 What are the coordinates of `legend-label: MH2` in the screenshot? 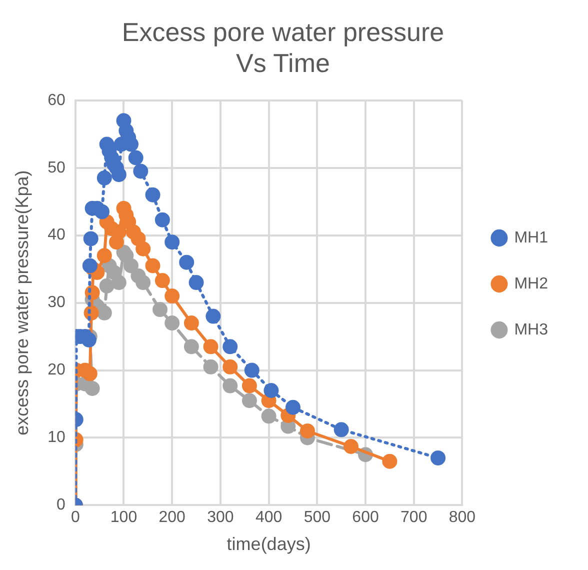 It's located at (531, 283).